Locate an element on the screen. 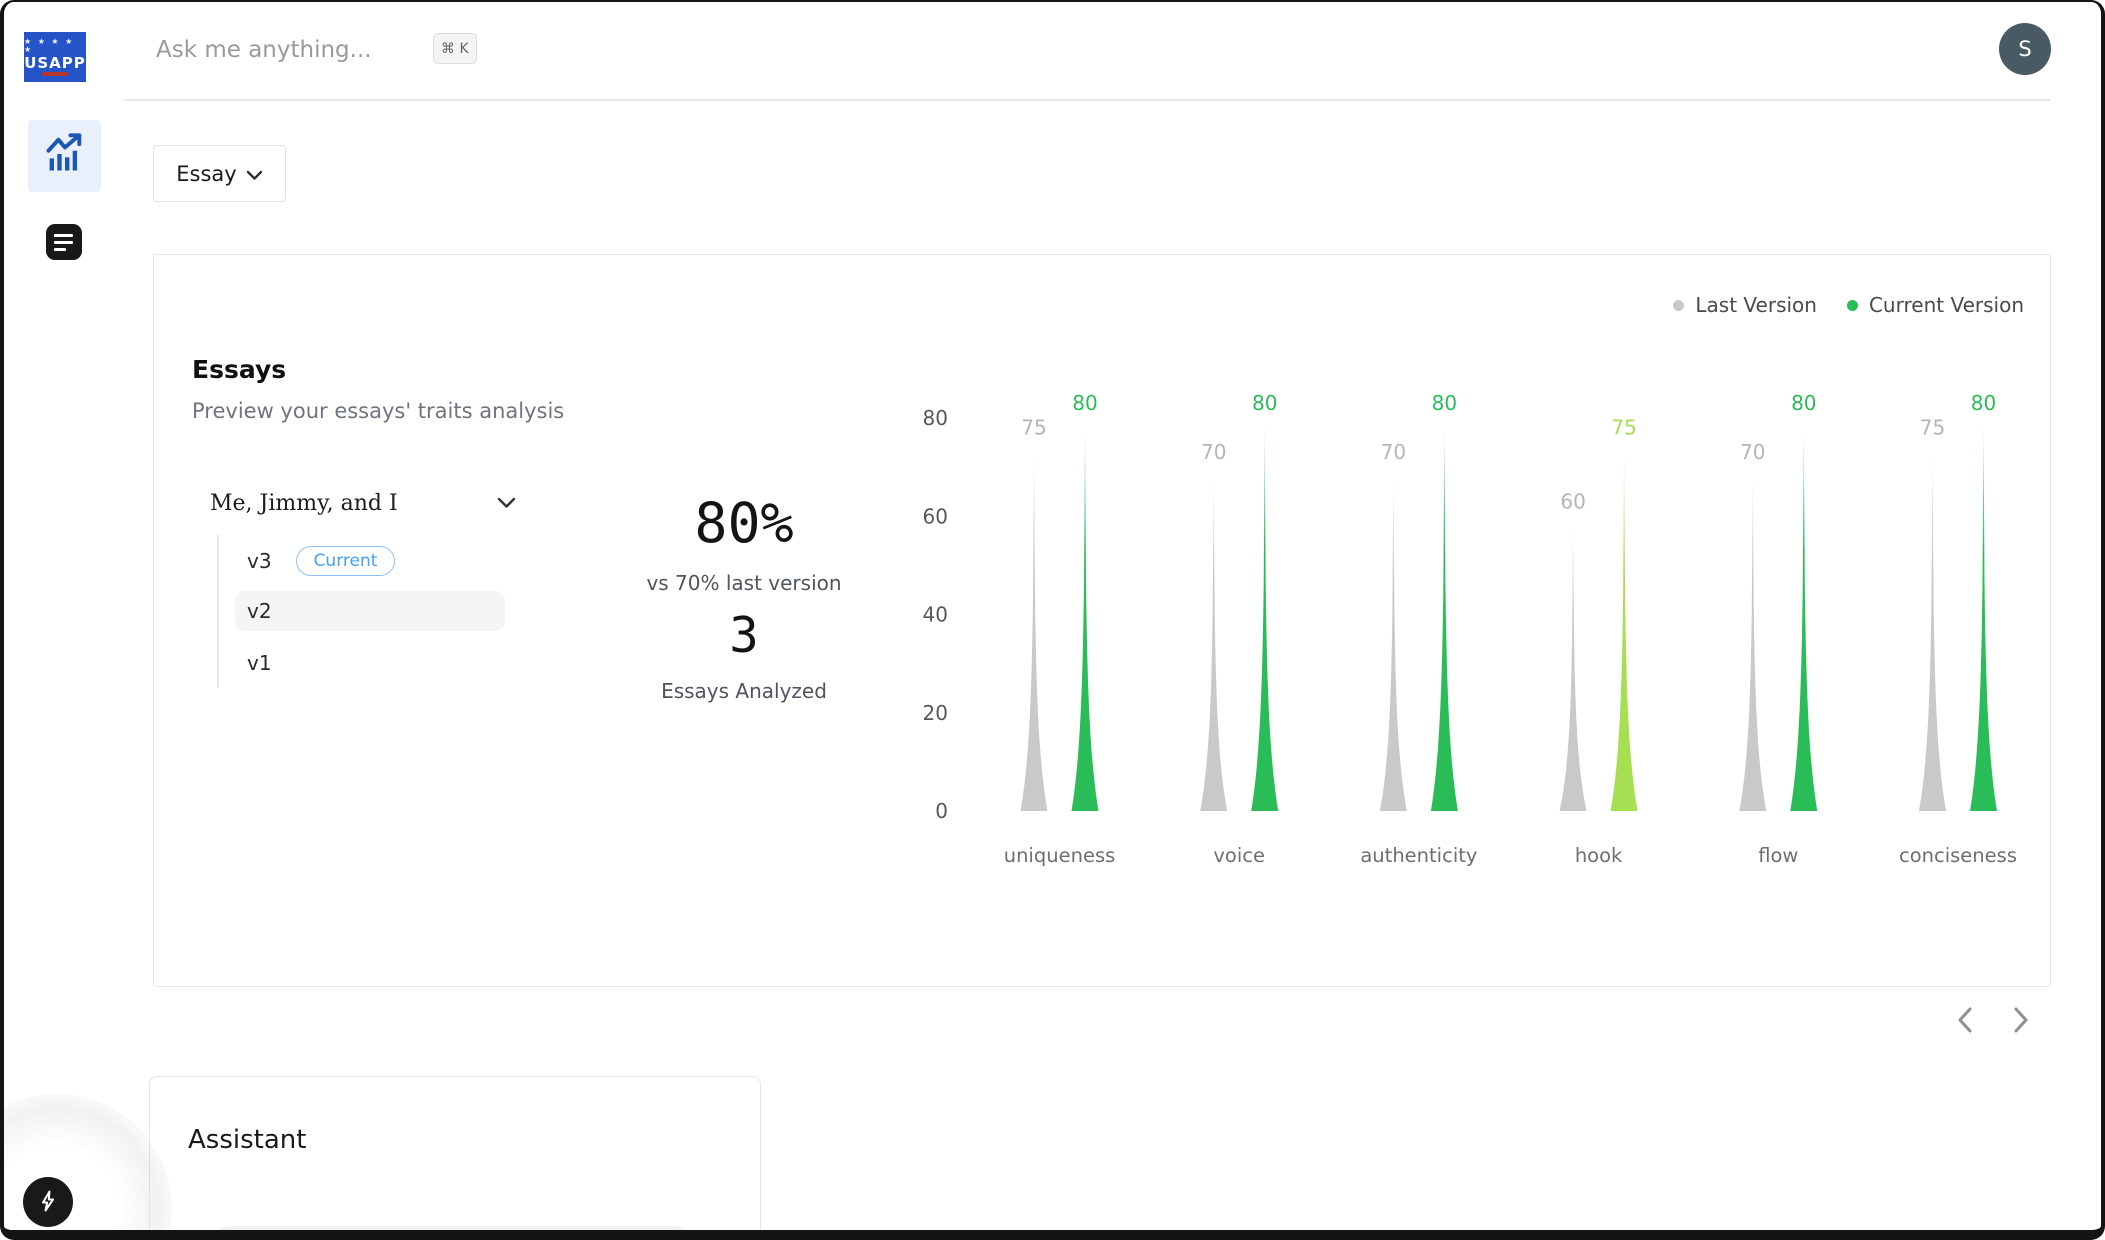 This screenshot has width=2105, height=1240. logo-stars: ★ ★ ★ ★ ★ is located at coordinates (49, 45).